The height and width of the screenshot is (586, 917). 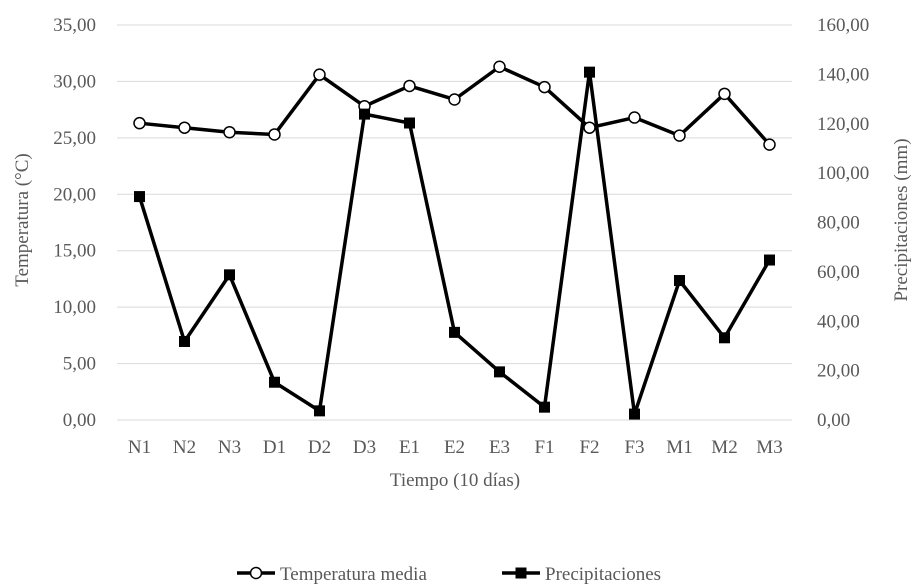 What do you see at coordinates (901, 219) in the screenshot?
I see `right-axis-title: Precipitaciones (mm)` at bounding box center [901, 219].